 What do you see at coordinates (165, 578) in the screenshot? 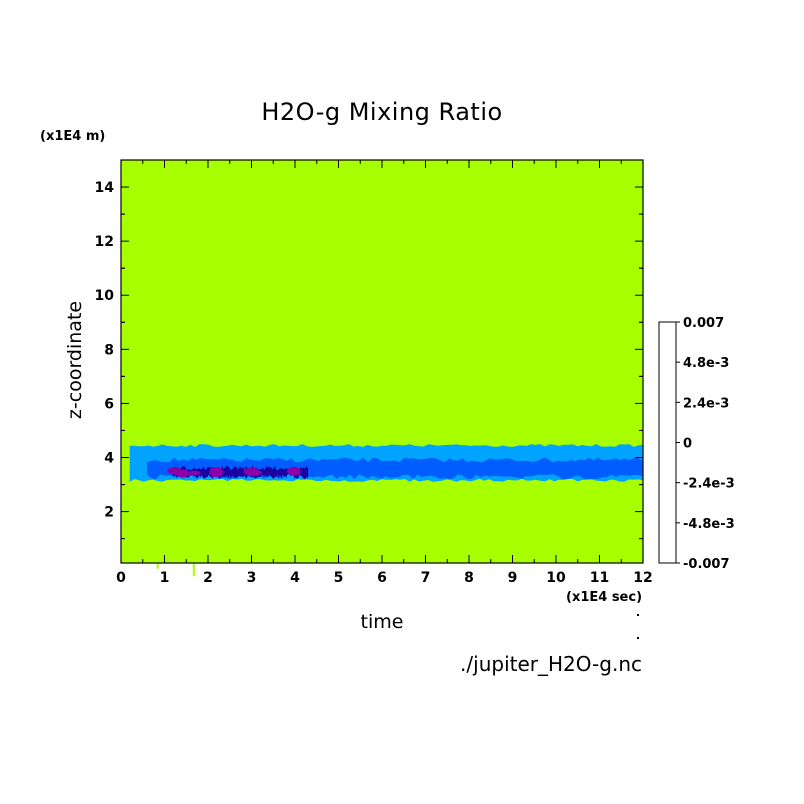
I see `x-tick-label: 1` at bounding box center [165, 578].